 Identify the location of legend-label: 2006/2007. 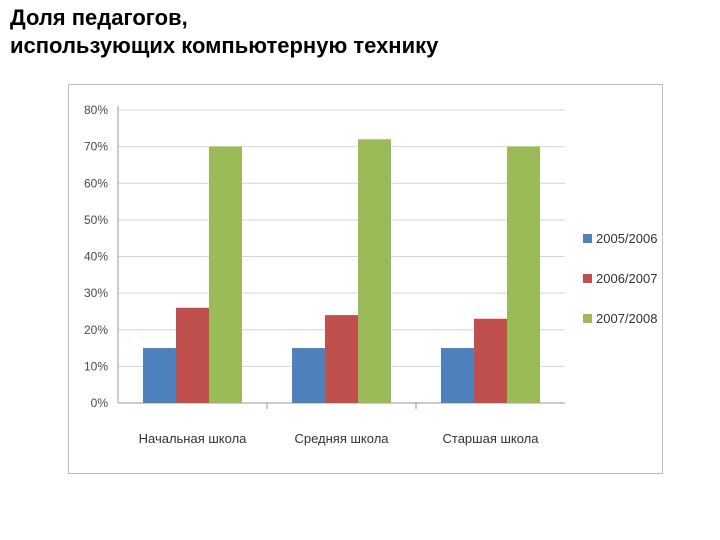
(626, 278).